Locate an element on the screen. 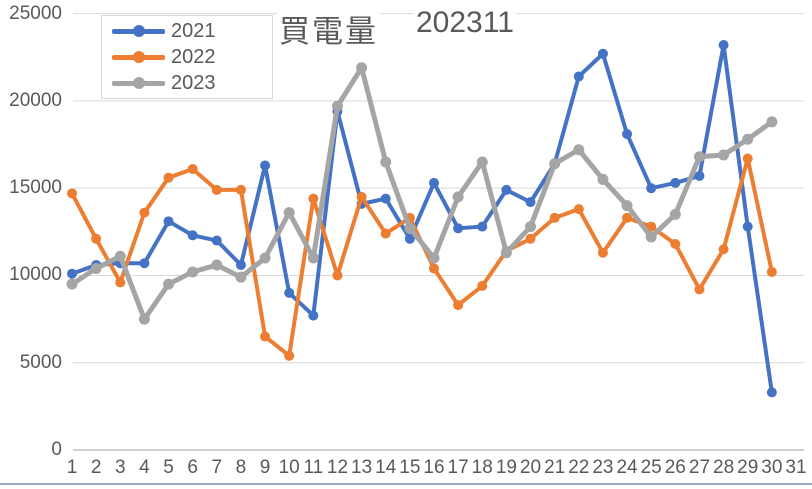  chart-title-text: 買電量 is located at coordinates (328, 28).